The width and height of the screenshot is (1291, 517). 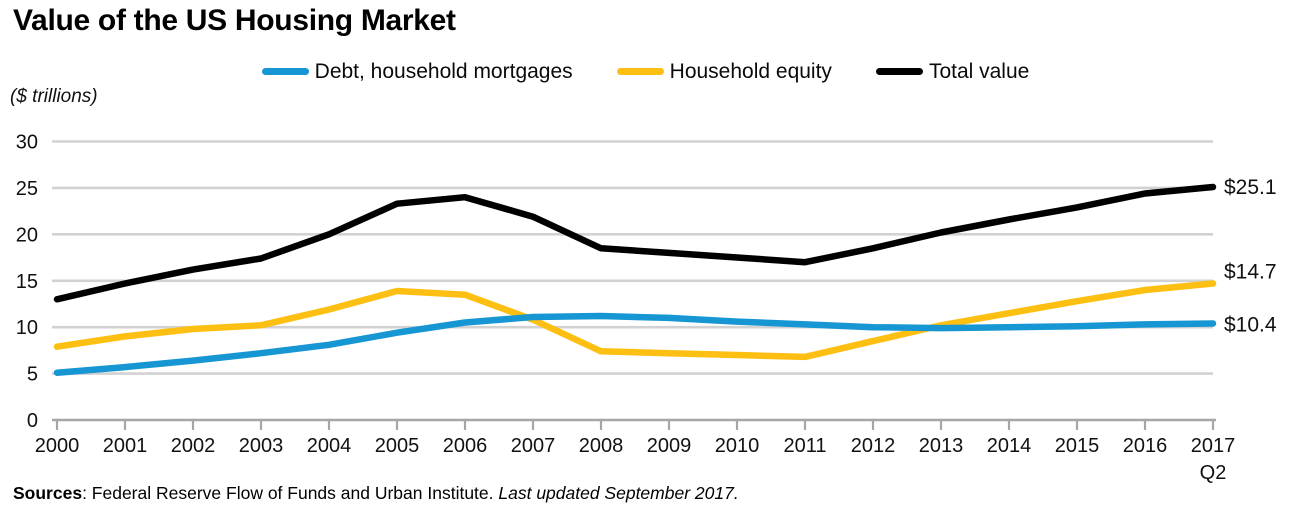 What do you see at coordinates (329, 446) in the screenshot?
I see `x-axis-label-2004: 2004` at bounding box center [329, 446].